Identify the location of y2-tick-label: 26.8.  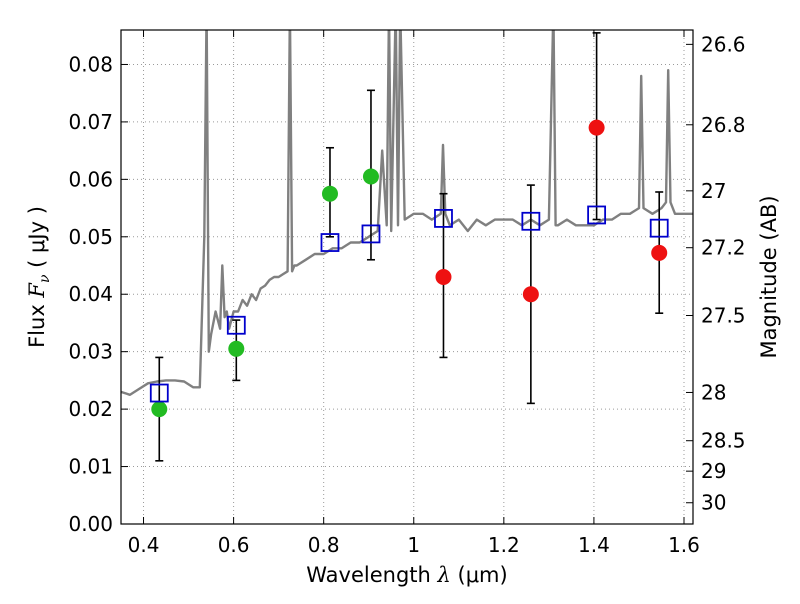
(723, 125).